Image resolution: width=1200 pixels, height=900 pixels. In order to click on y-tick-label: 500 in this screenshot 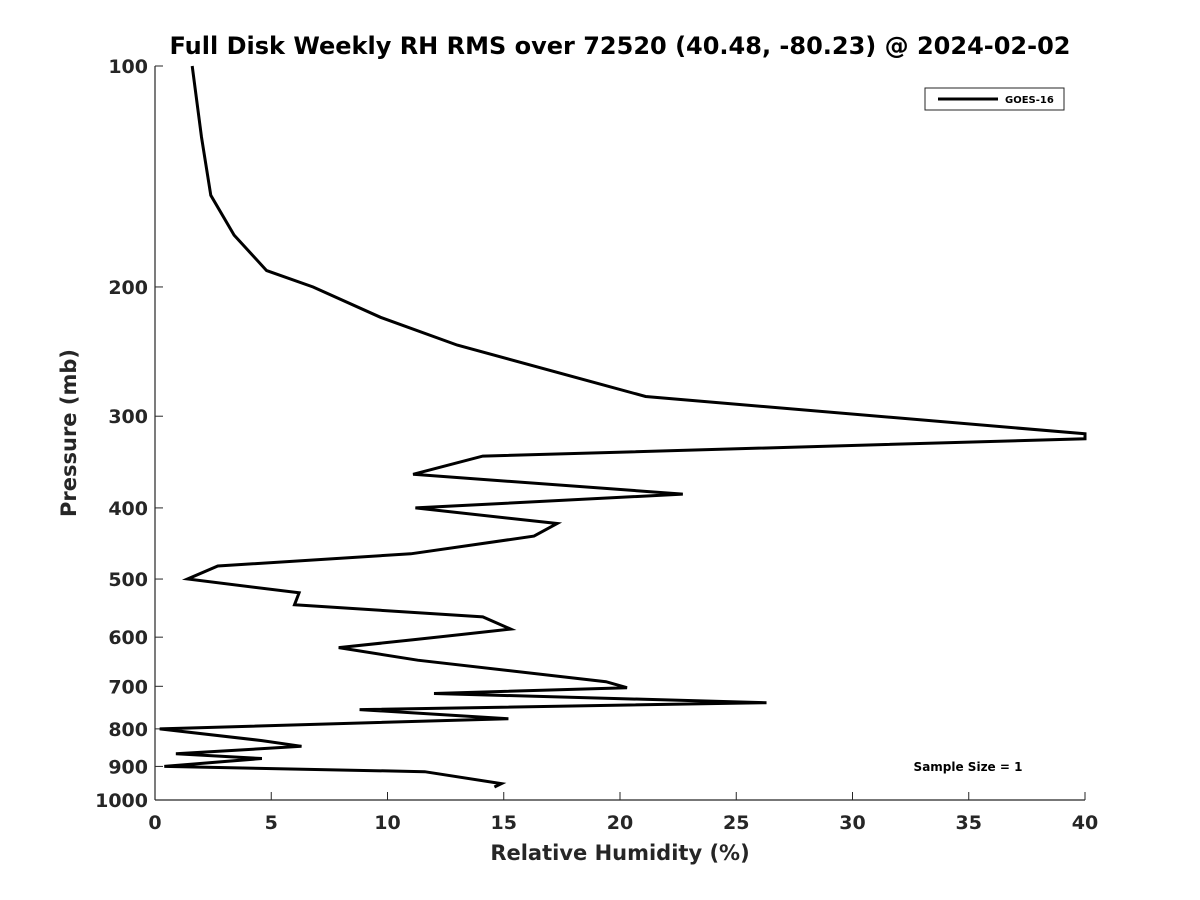, I will do `click(128, 580)`.